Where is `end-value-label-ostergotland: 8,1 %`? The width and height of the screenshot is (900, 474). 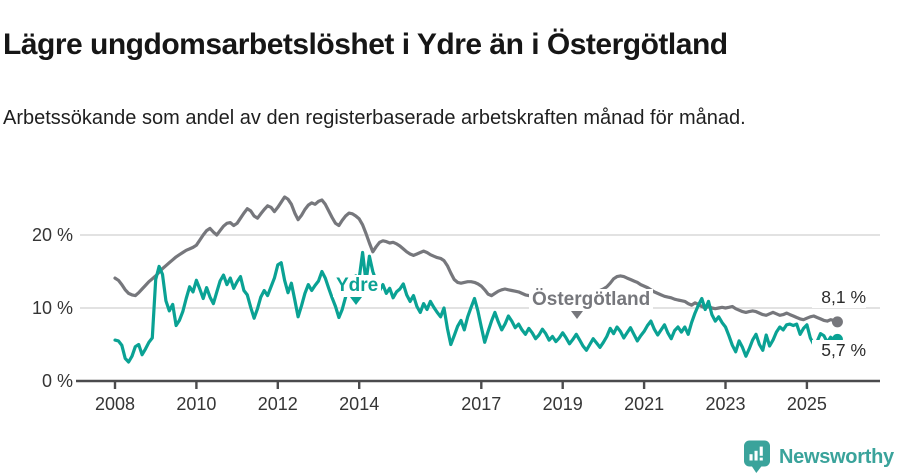 end-value-label-ostergotland: 8,1 % is located at coordinates (839, 297).